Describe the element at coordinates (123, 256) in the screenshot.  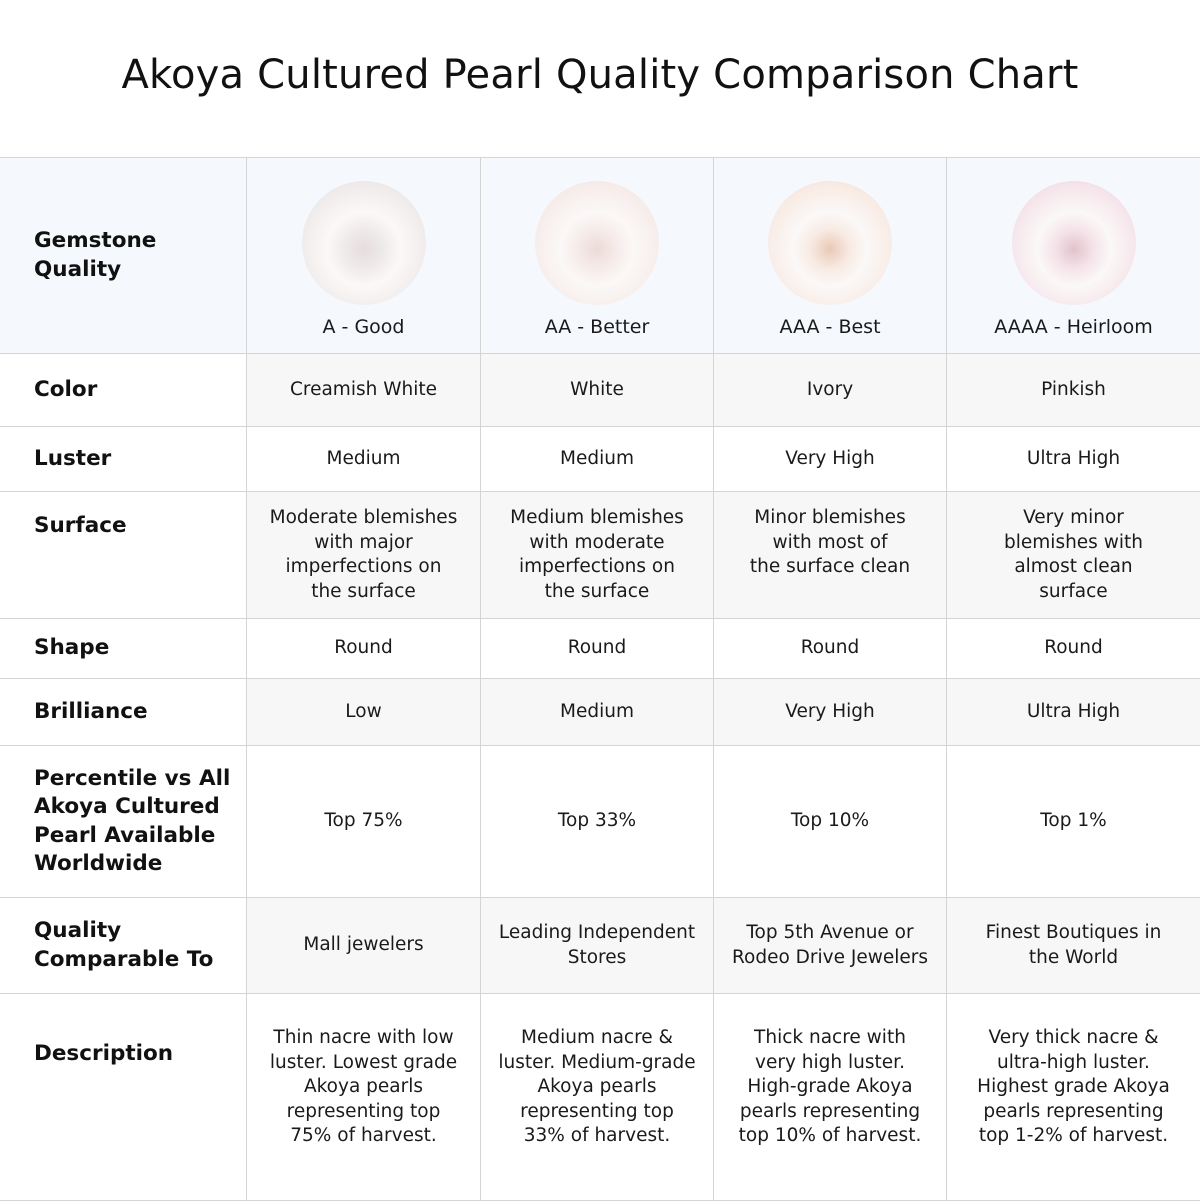
I see `header-label: Gemstone Quality` at that location.